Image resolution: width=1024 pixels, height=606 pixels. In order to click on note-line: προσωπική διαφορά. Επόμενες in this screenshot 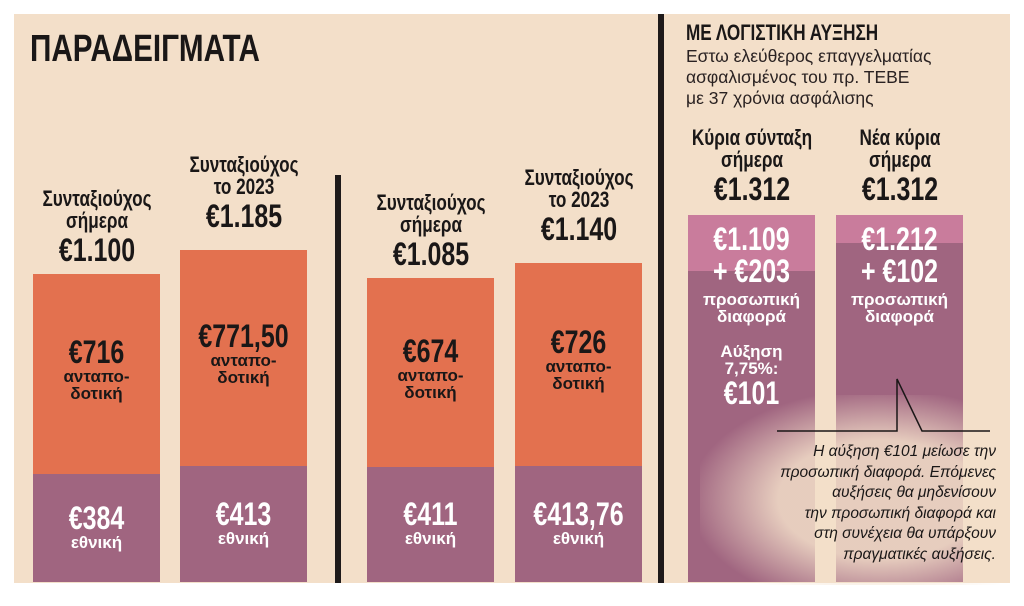, I will do `click(888, 472)`.